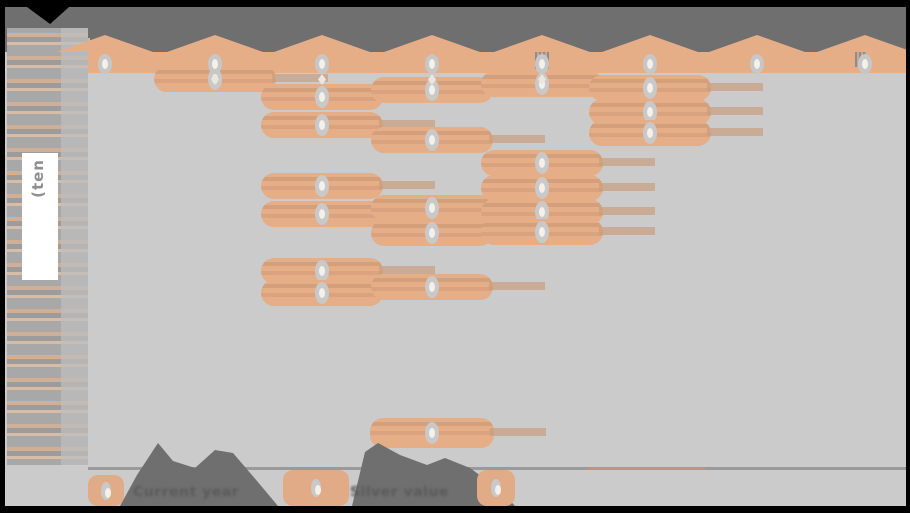 The height and width of the screenshot is (513, 910). I want to click on legend-label-1: Current year, so click(186, 492).